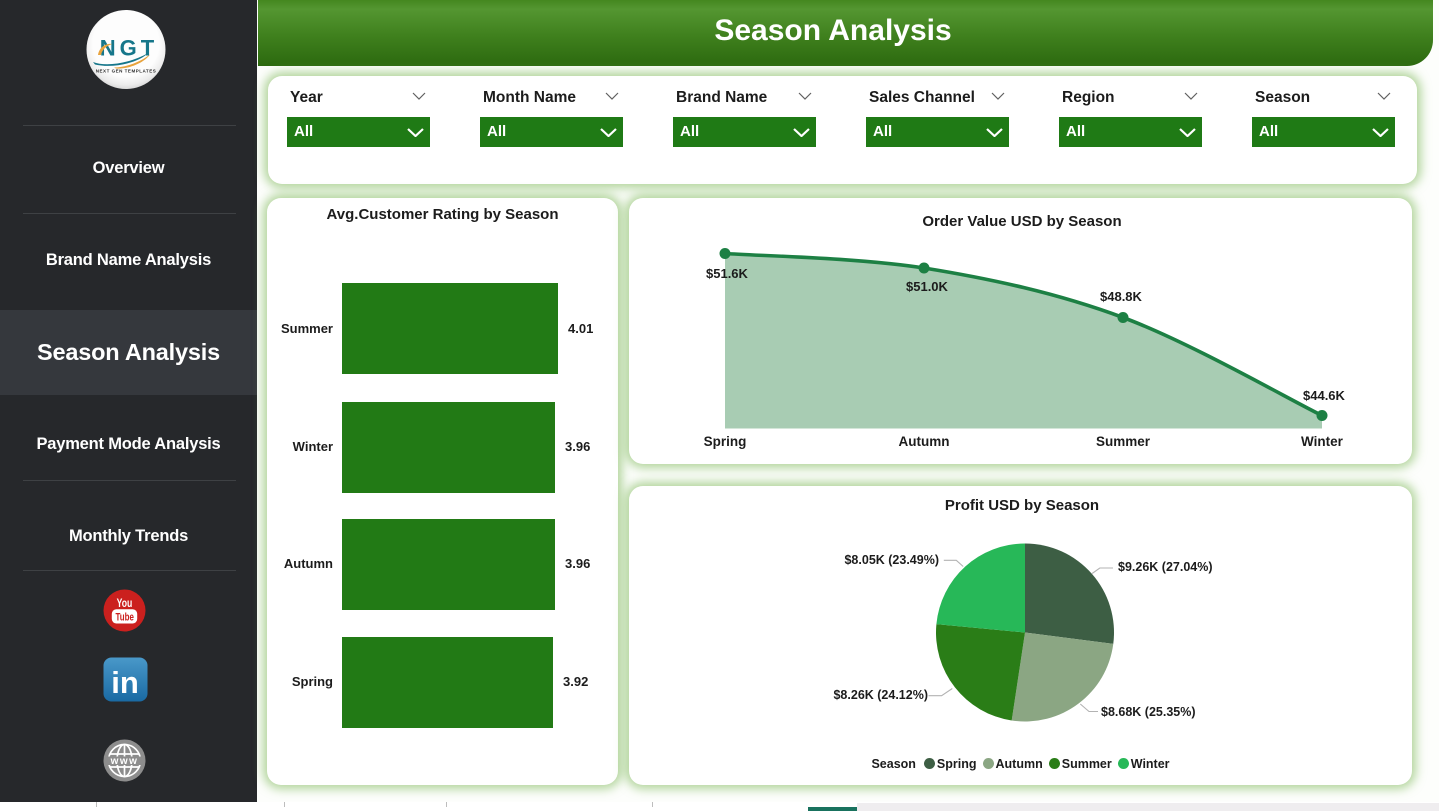  I want to click on svg-text: in, so click(125, 682).